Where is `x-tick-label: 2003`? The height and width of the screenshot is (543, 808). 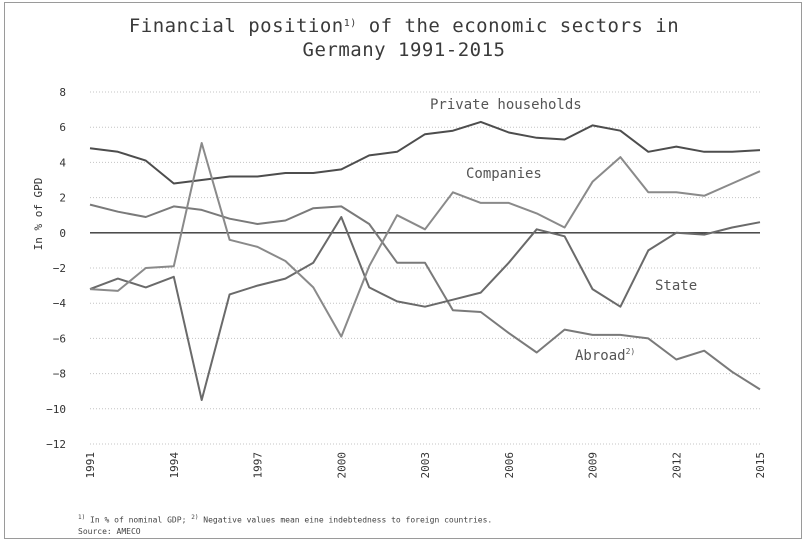 x-tick-label: 2003 is located at coordinates (425, 465).